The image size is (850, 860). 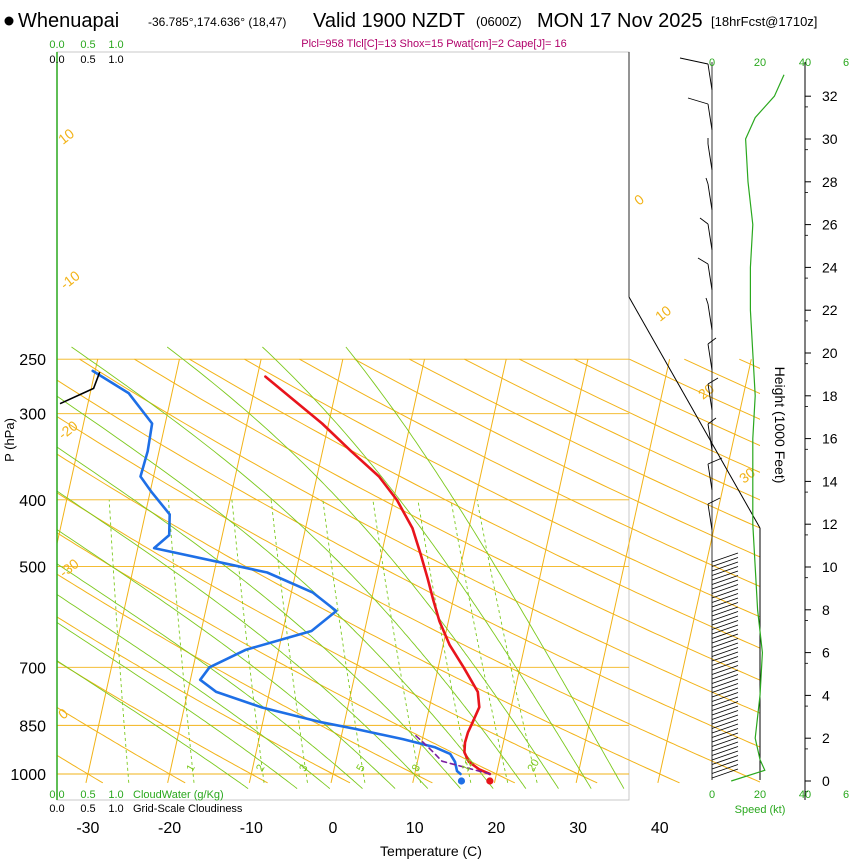 I want to click on moist-adiabat, so click(x=153, y=724).